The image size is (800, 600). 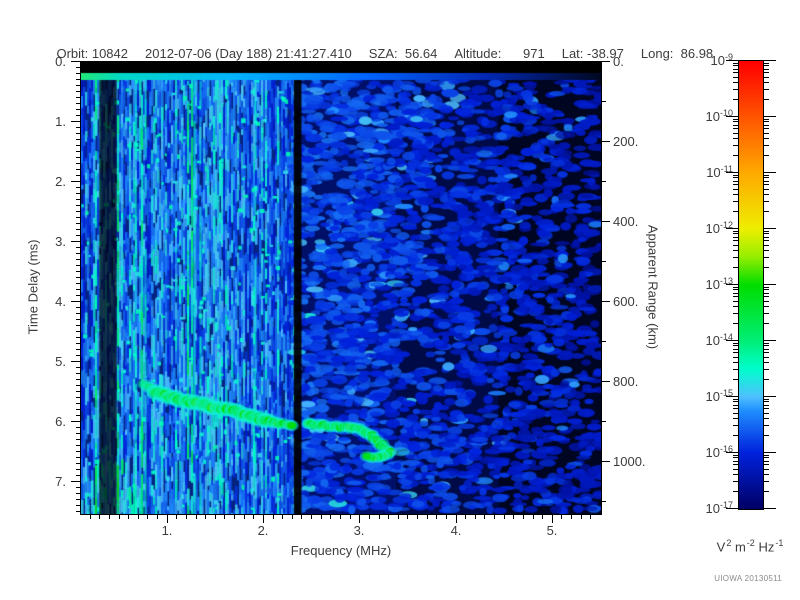 What do you see at coordinates (719, 508) in the screenshot?
I see `colorbar-tick-label: 10-17` at bounding box center [719, 508].